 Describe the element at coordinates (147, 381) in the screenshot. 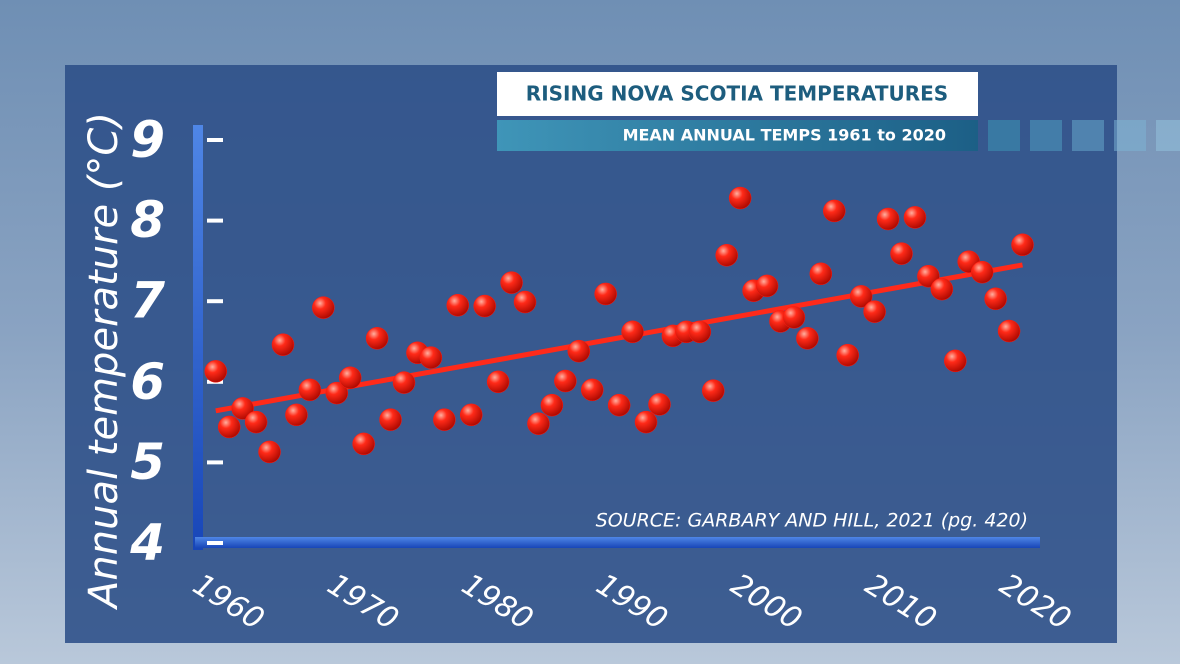

I see `y-tick-label: 6` at that location.